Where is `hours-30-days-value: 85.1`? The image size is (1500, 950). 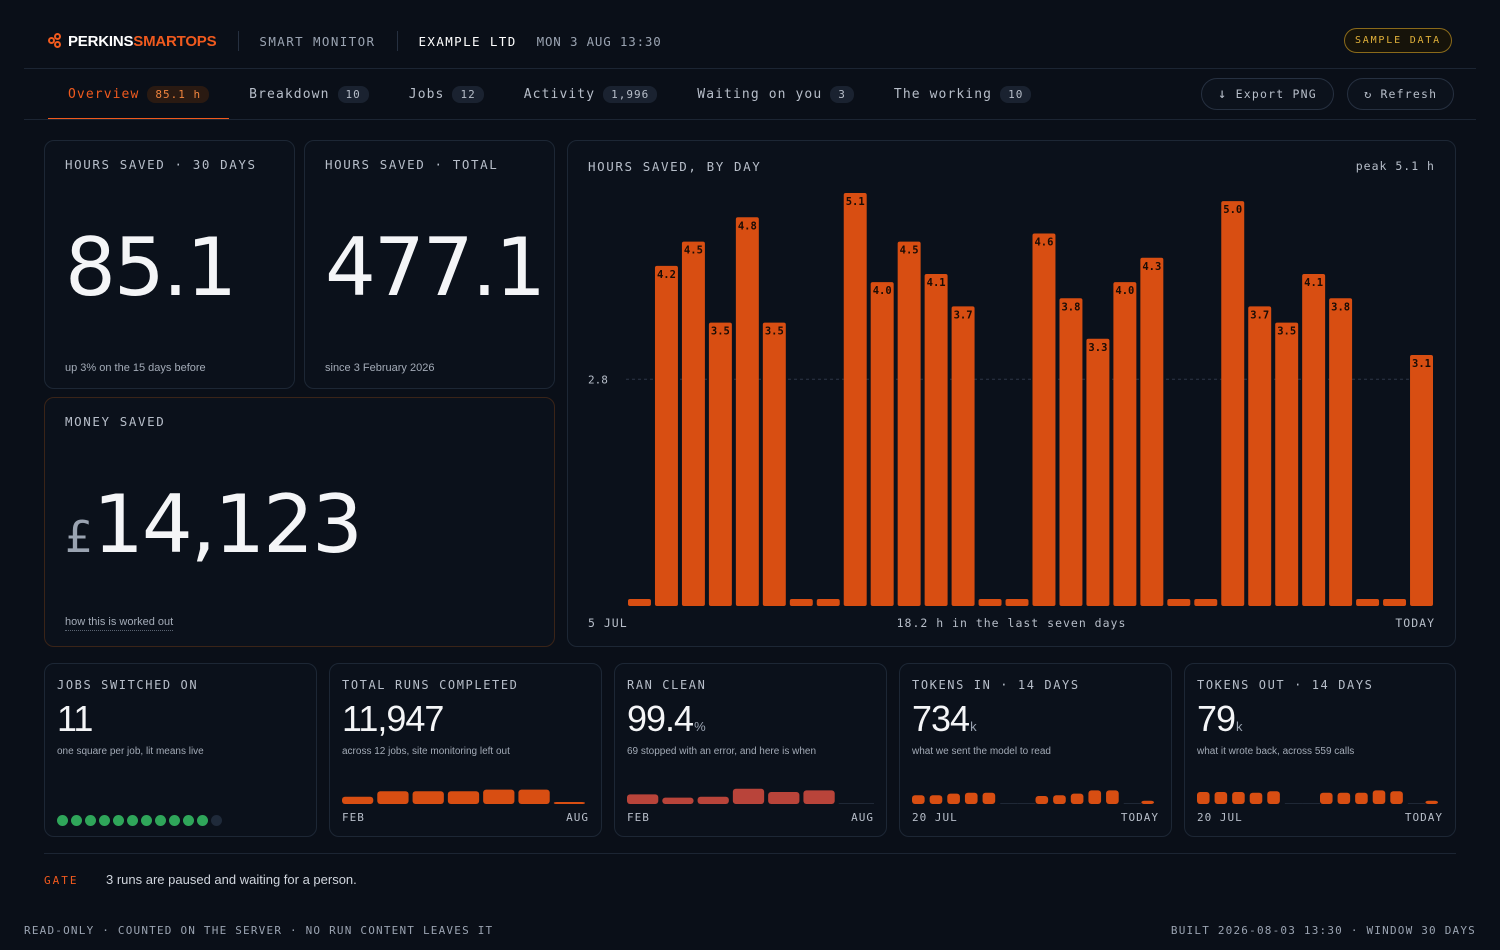 hours-30-days-value: 85.1 is located at coordinates (151, 267).